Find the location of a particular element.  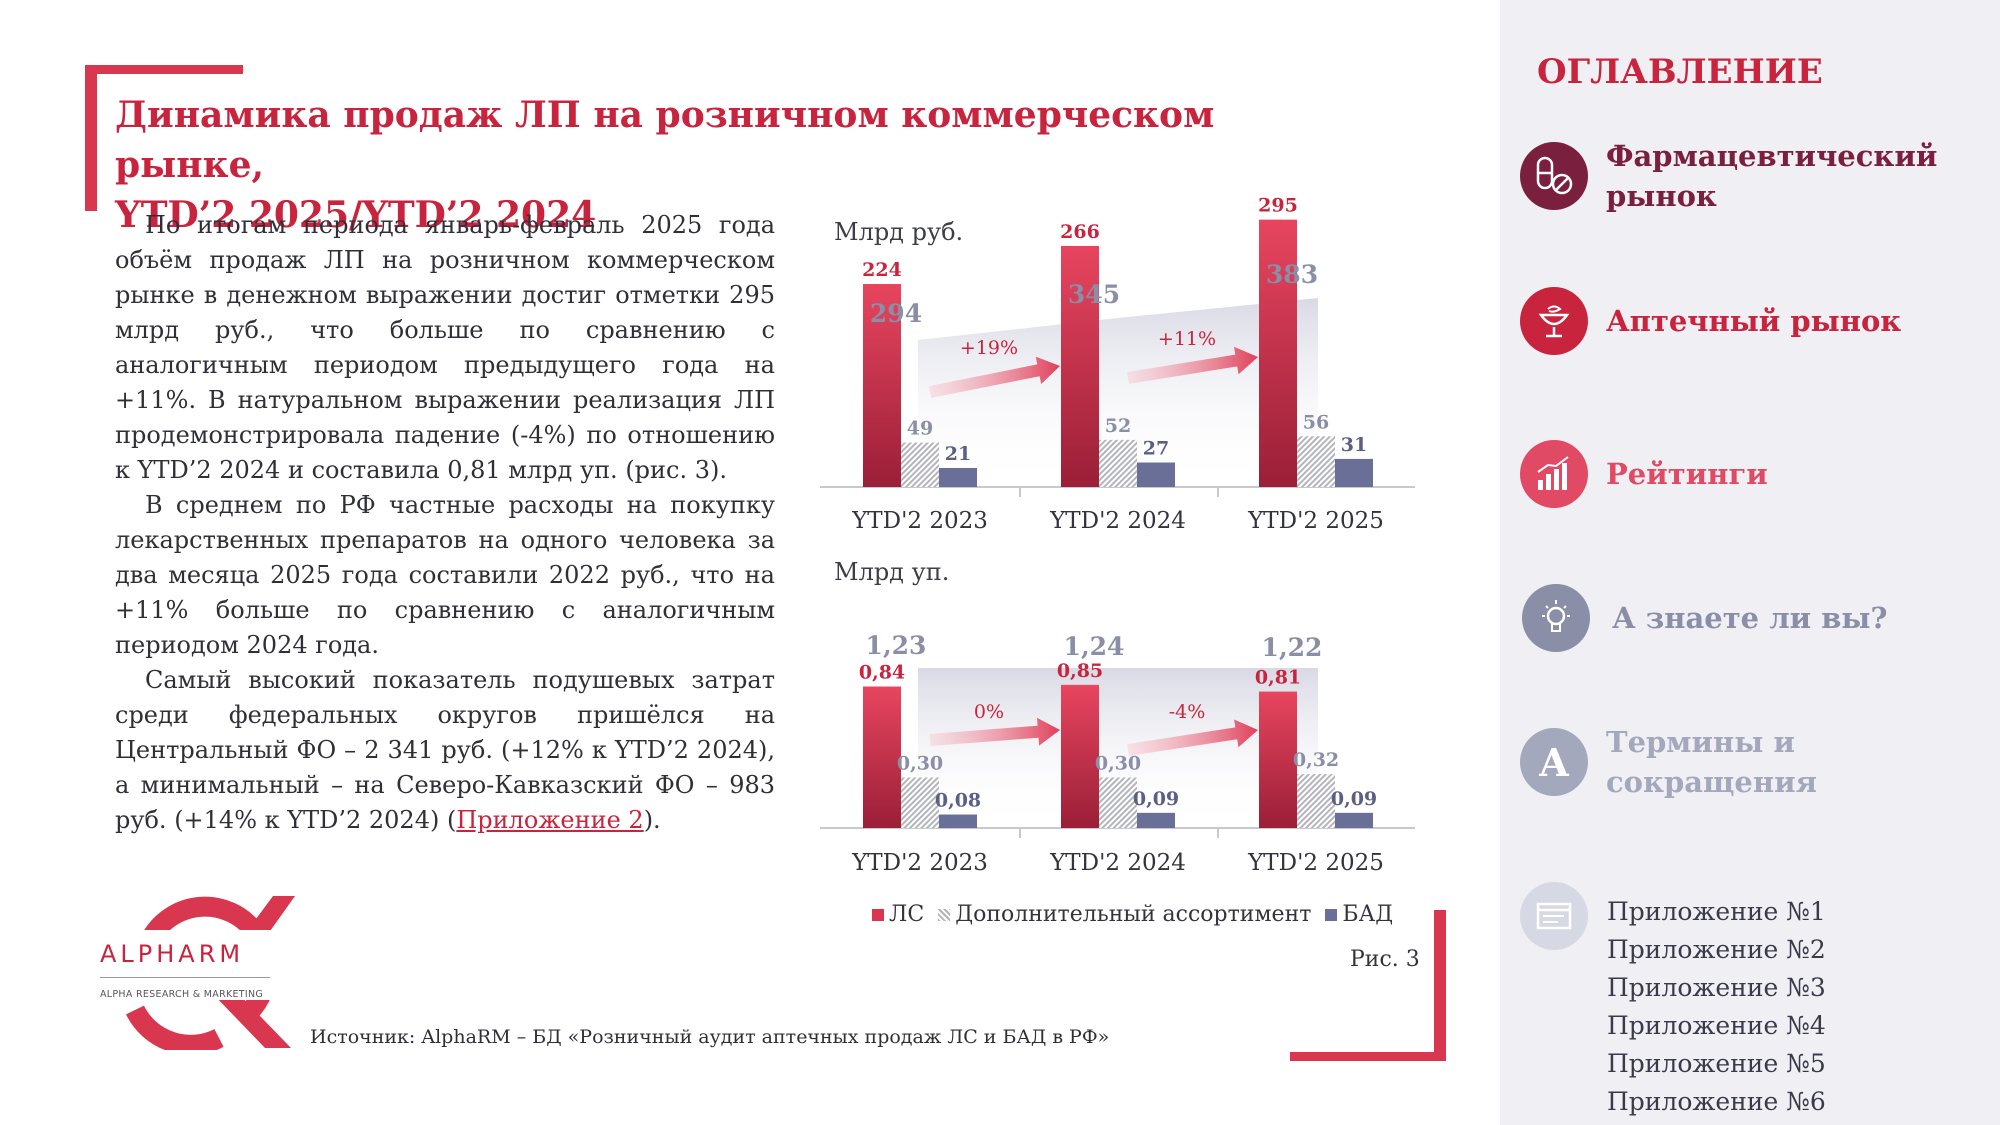

chart-2-total-area is located at coordinates (1118, 748).